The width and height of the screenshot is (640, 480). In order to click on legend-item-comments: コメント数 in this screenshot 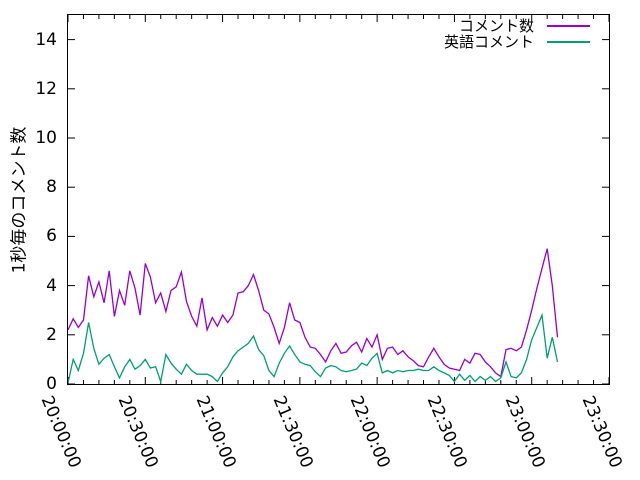, I will do `click(517, 26)`.